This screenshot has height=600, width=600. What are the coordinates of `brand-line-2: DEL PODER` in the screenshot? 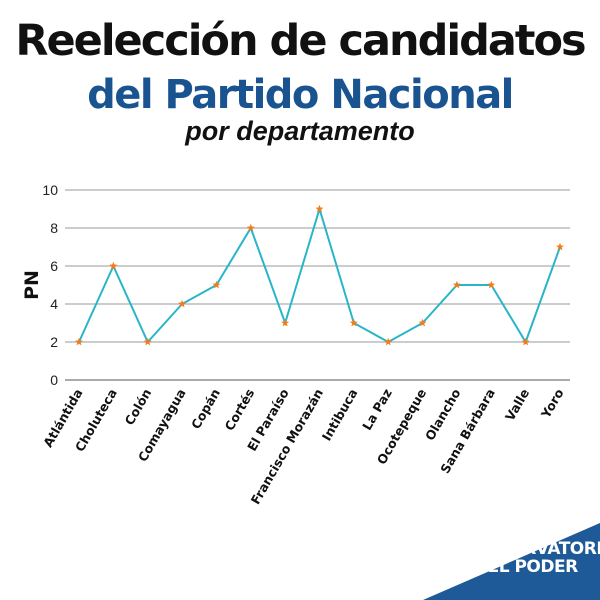 It's located at (526, 567).